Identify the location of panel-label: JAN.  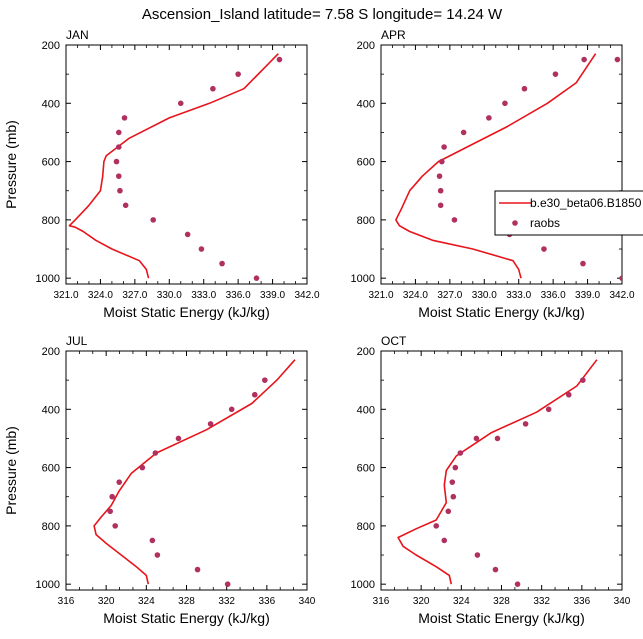
(77, 35).